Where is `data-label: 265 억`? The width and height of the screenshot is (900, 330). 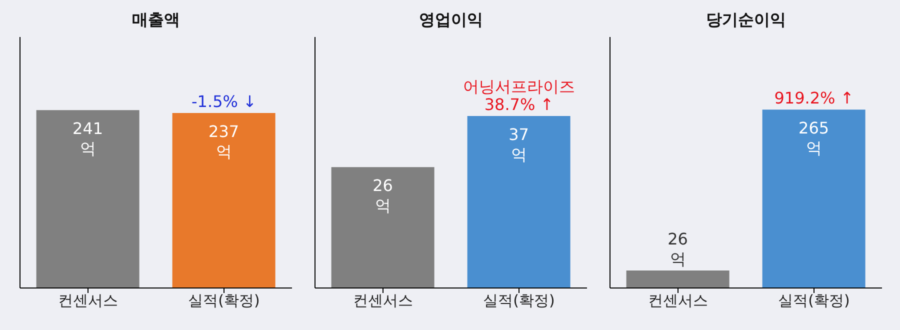
data-label: 265 억 is located at coordinates (814, 138).